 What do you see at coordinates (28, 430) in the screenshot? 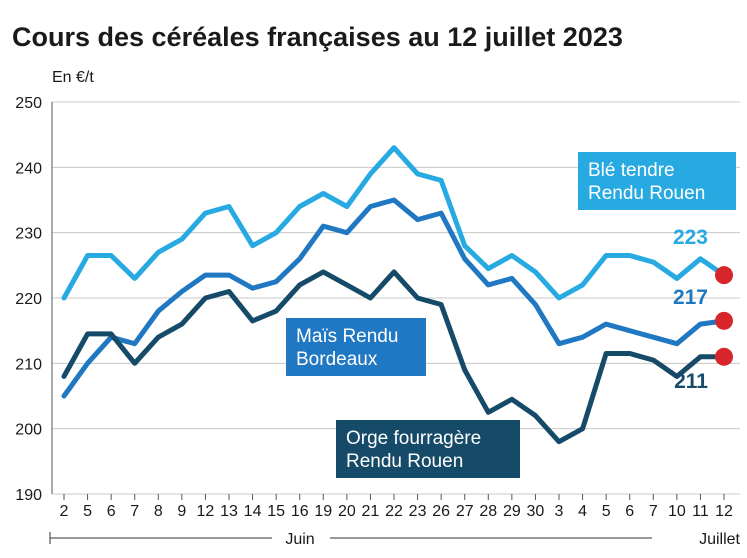
I see `y-tick-label: 200` at bounding box center [28, 430].